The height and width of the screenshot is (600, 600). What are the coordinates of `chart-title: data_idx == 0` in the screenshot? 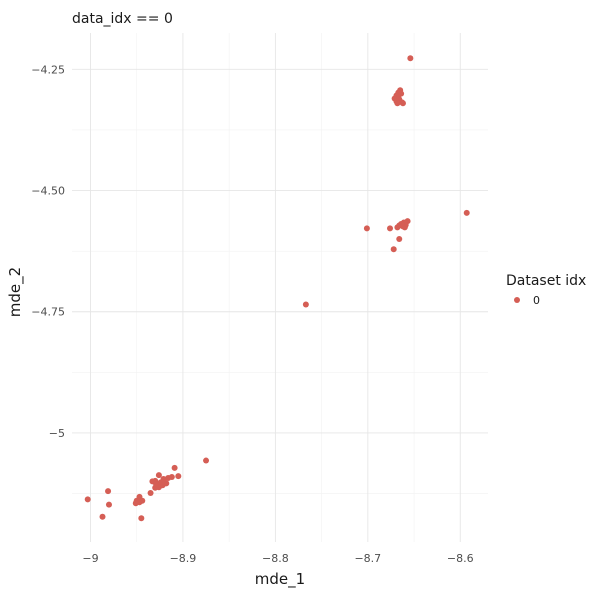 It's located at (122, 19).